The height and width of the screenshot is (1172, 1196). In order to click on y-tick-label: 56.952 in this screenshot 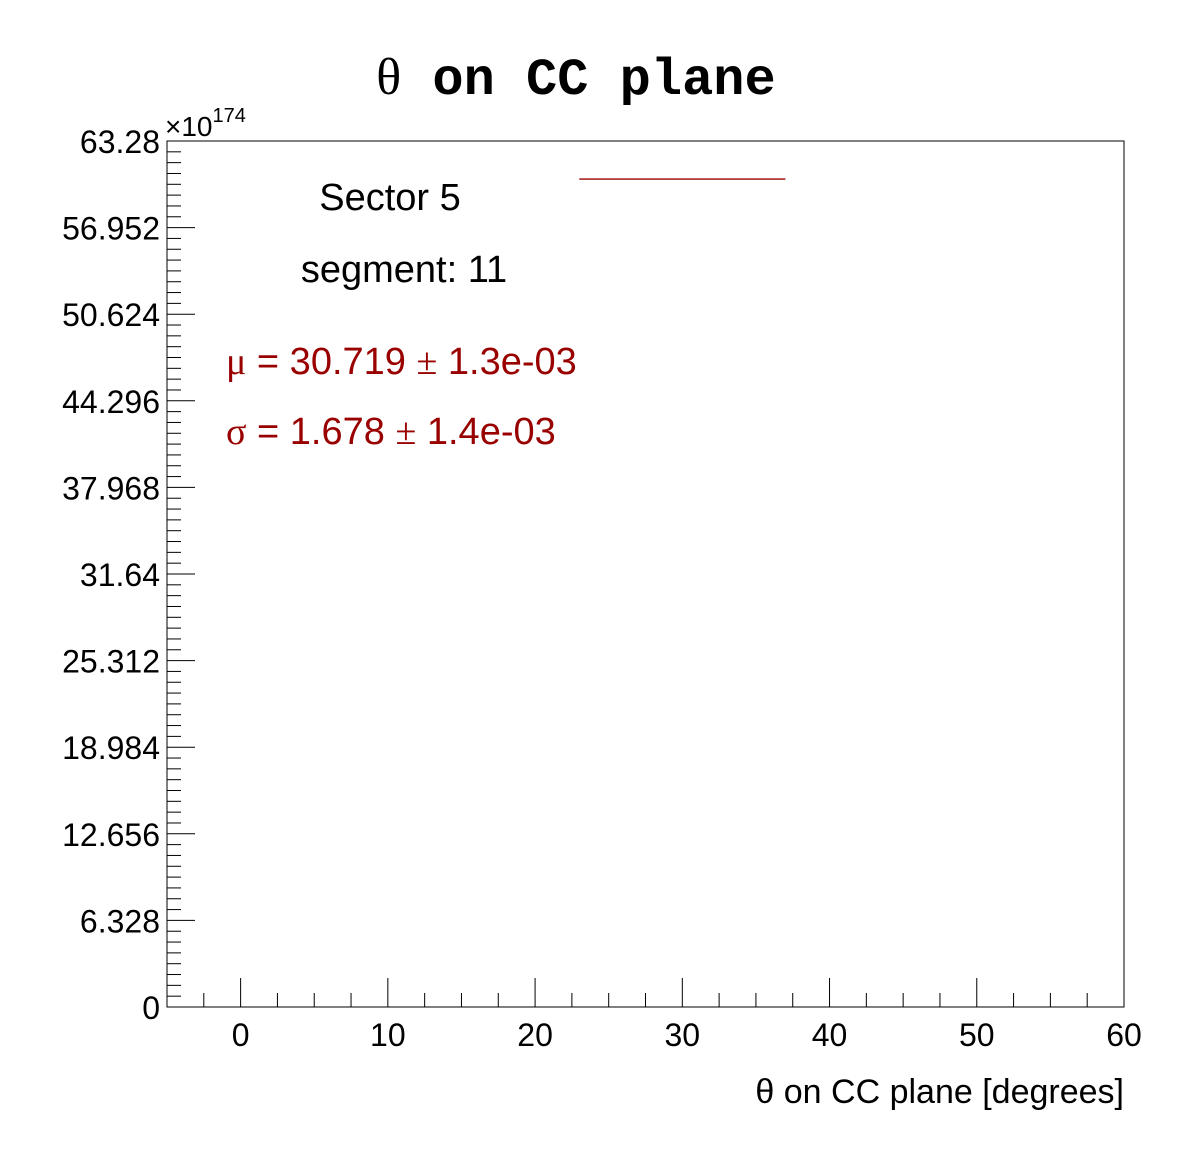, I will do `click(111, 229)`.